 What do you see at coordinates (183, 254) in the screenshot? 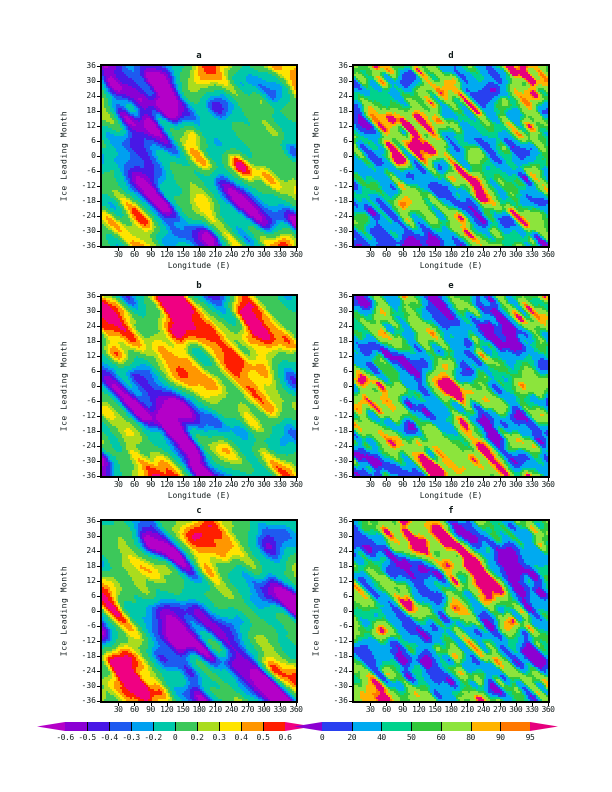
I see `x-tick-label: 150` at bounding box center [183, 254].